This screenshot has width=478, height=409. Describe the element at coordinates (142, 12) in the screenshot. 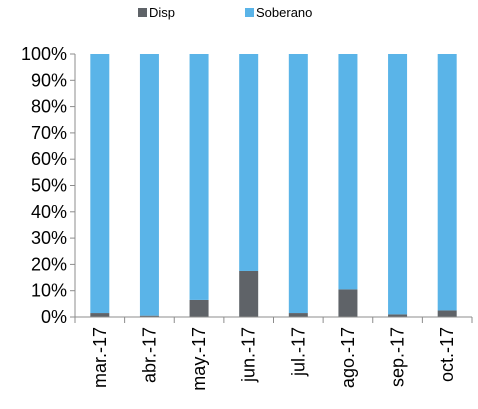

I see `legend-swatch-disp` at that location.